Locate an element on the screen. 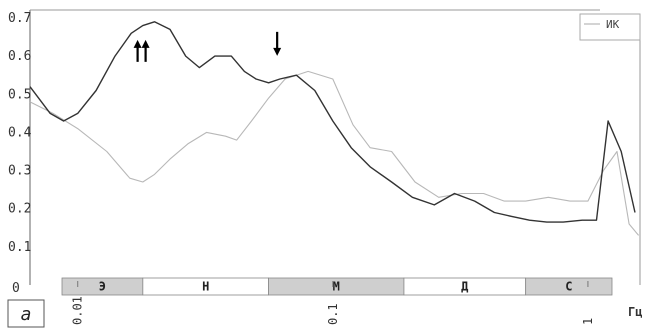 Image resolution: width=656 pixels, height=335 pixels. y-tick-label-3: 0.4 is located at coordinates (20, 132).